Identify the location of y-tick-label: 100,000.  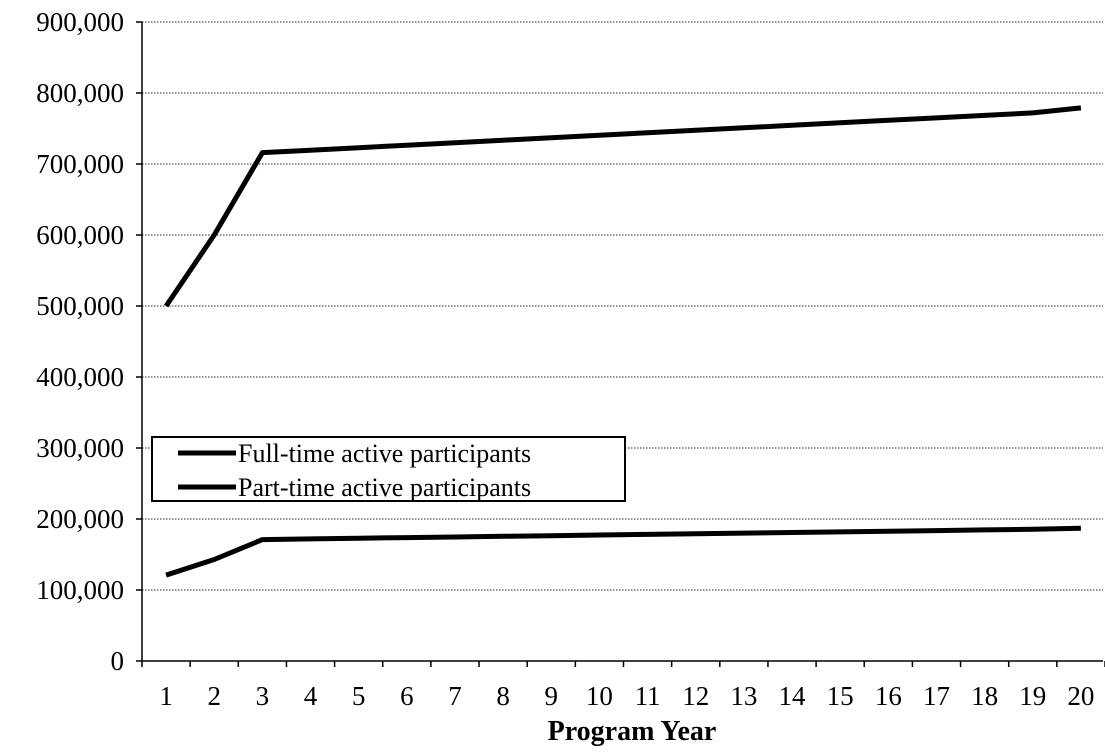
(80, 590).